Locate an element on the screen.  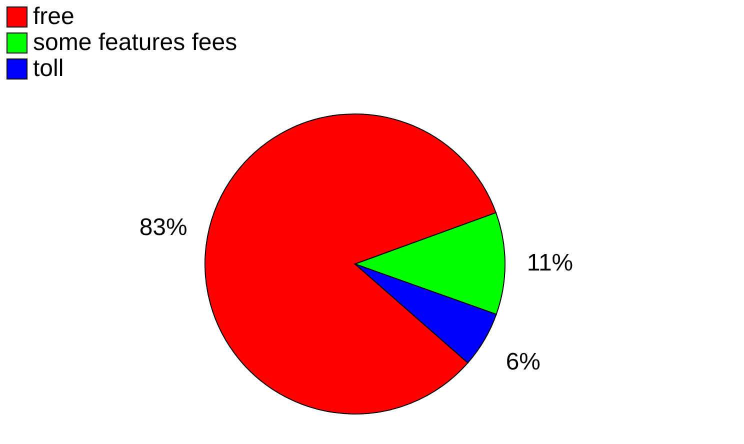
data-label: 11% is located at coordinates (550, 262).